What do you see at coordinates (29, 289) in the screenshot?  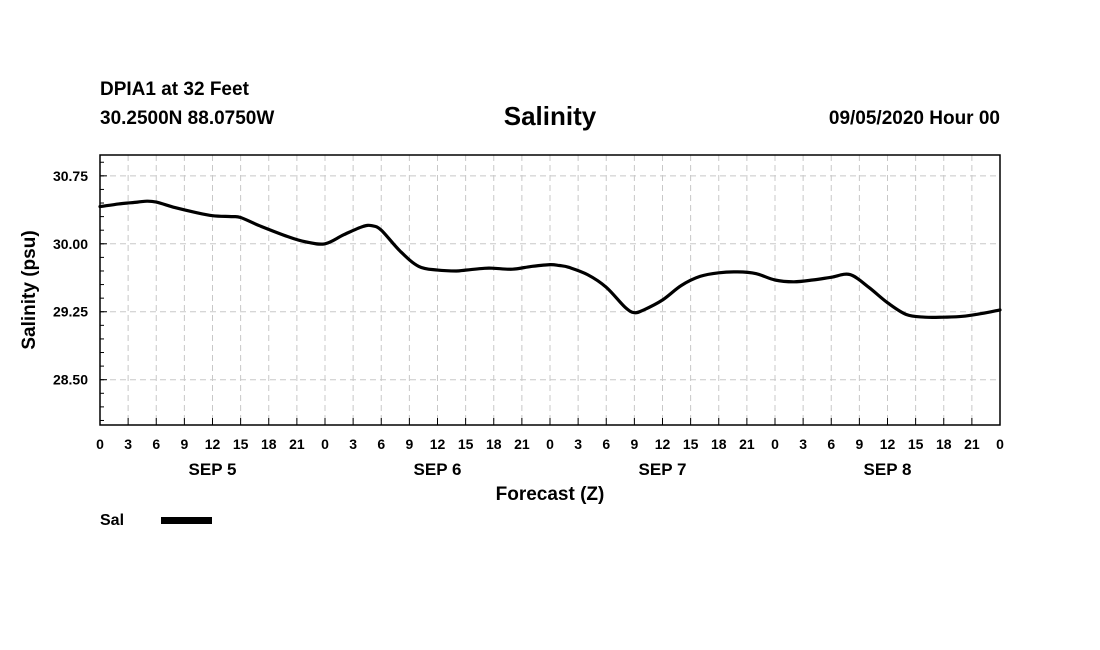 I see `y-axis-label: Salinity (psu)` at bounding box center [29, 289].